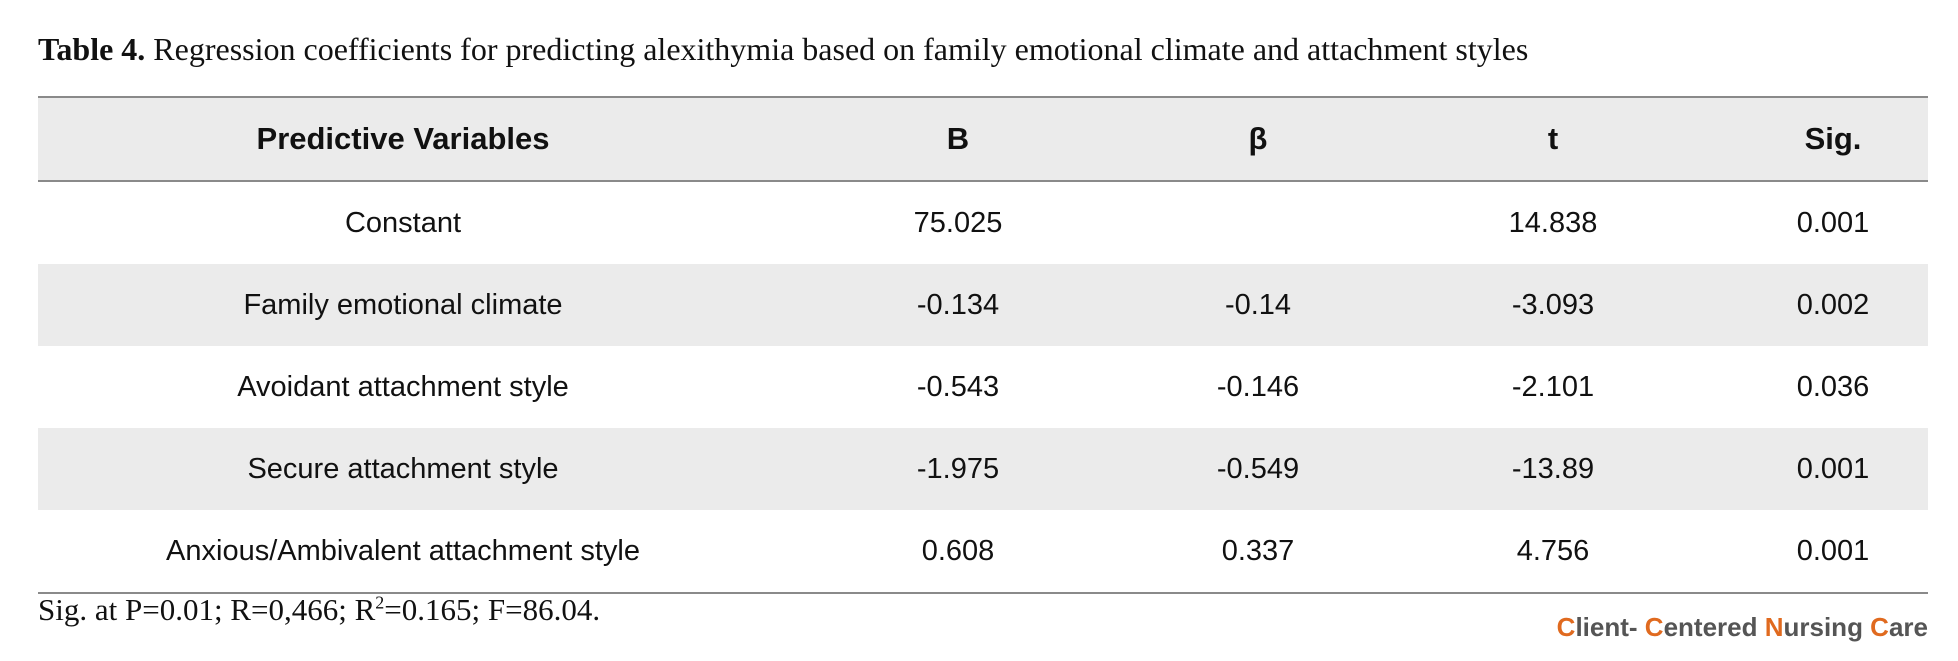  Describe the element at coordinates (403, 550) in the screenshot. I see `row-variable: Anxious/Ambivalent attachment style` at that location.